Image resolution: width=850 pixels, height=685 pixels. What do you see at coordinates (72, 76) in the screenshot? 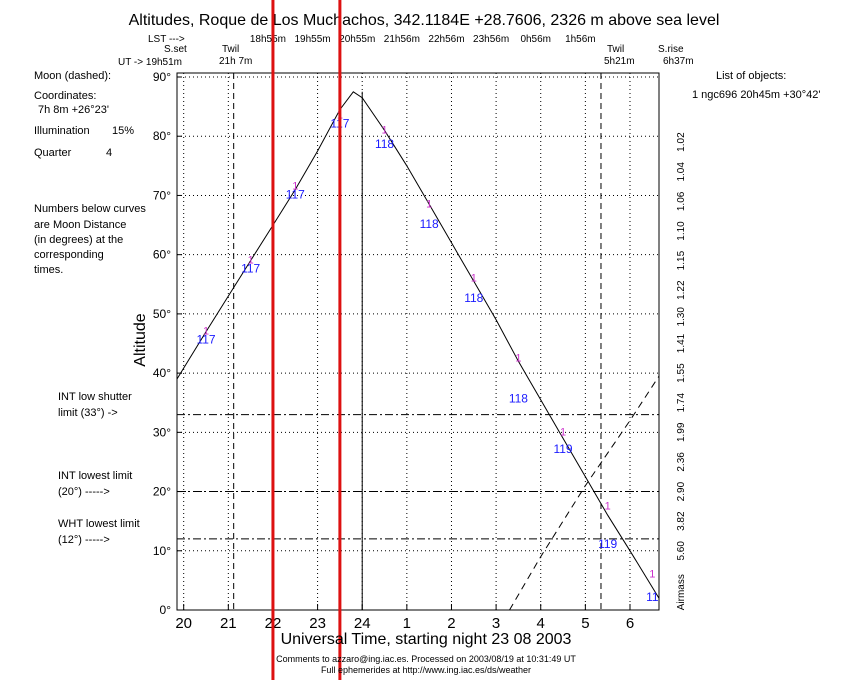
I see `moon-label: Moon (dashed):` at bounding box center [72, 76].